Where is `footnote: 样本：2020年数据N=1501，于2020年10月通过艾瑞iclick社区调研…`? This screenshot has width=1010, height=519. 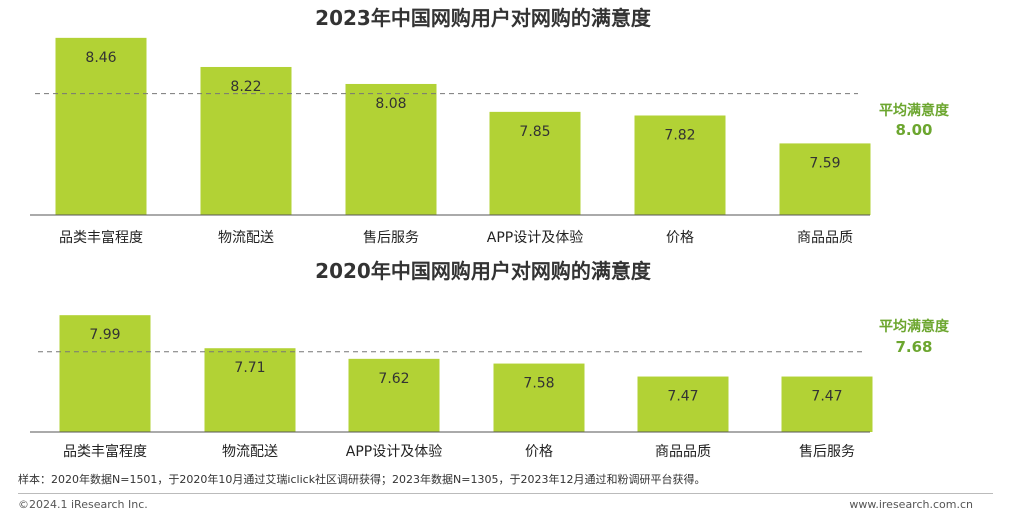 footnote: 样本：2020年数据N=1501，于2020年10月通过艾瑞iclick社区调研… is located at coordinates (362, 479).